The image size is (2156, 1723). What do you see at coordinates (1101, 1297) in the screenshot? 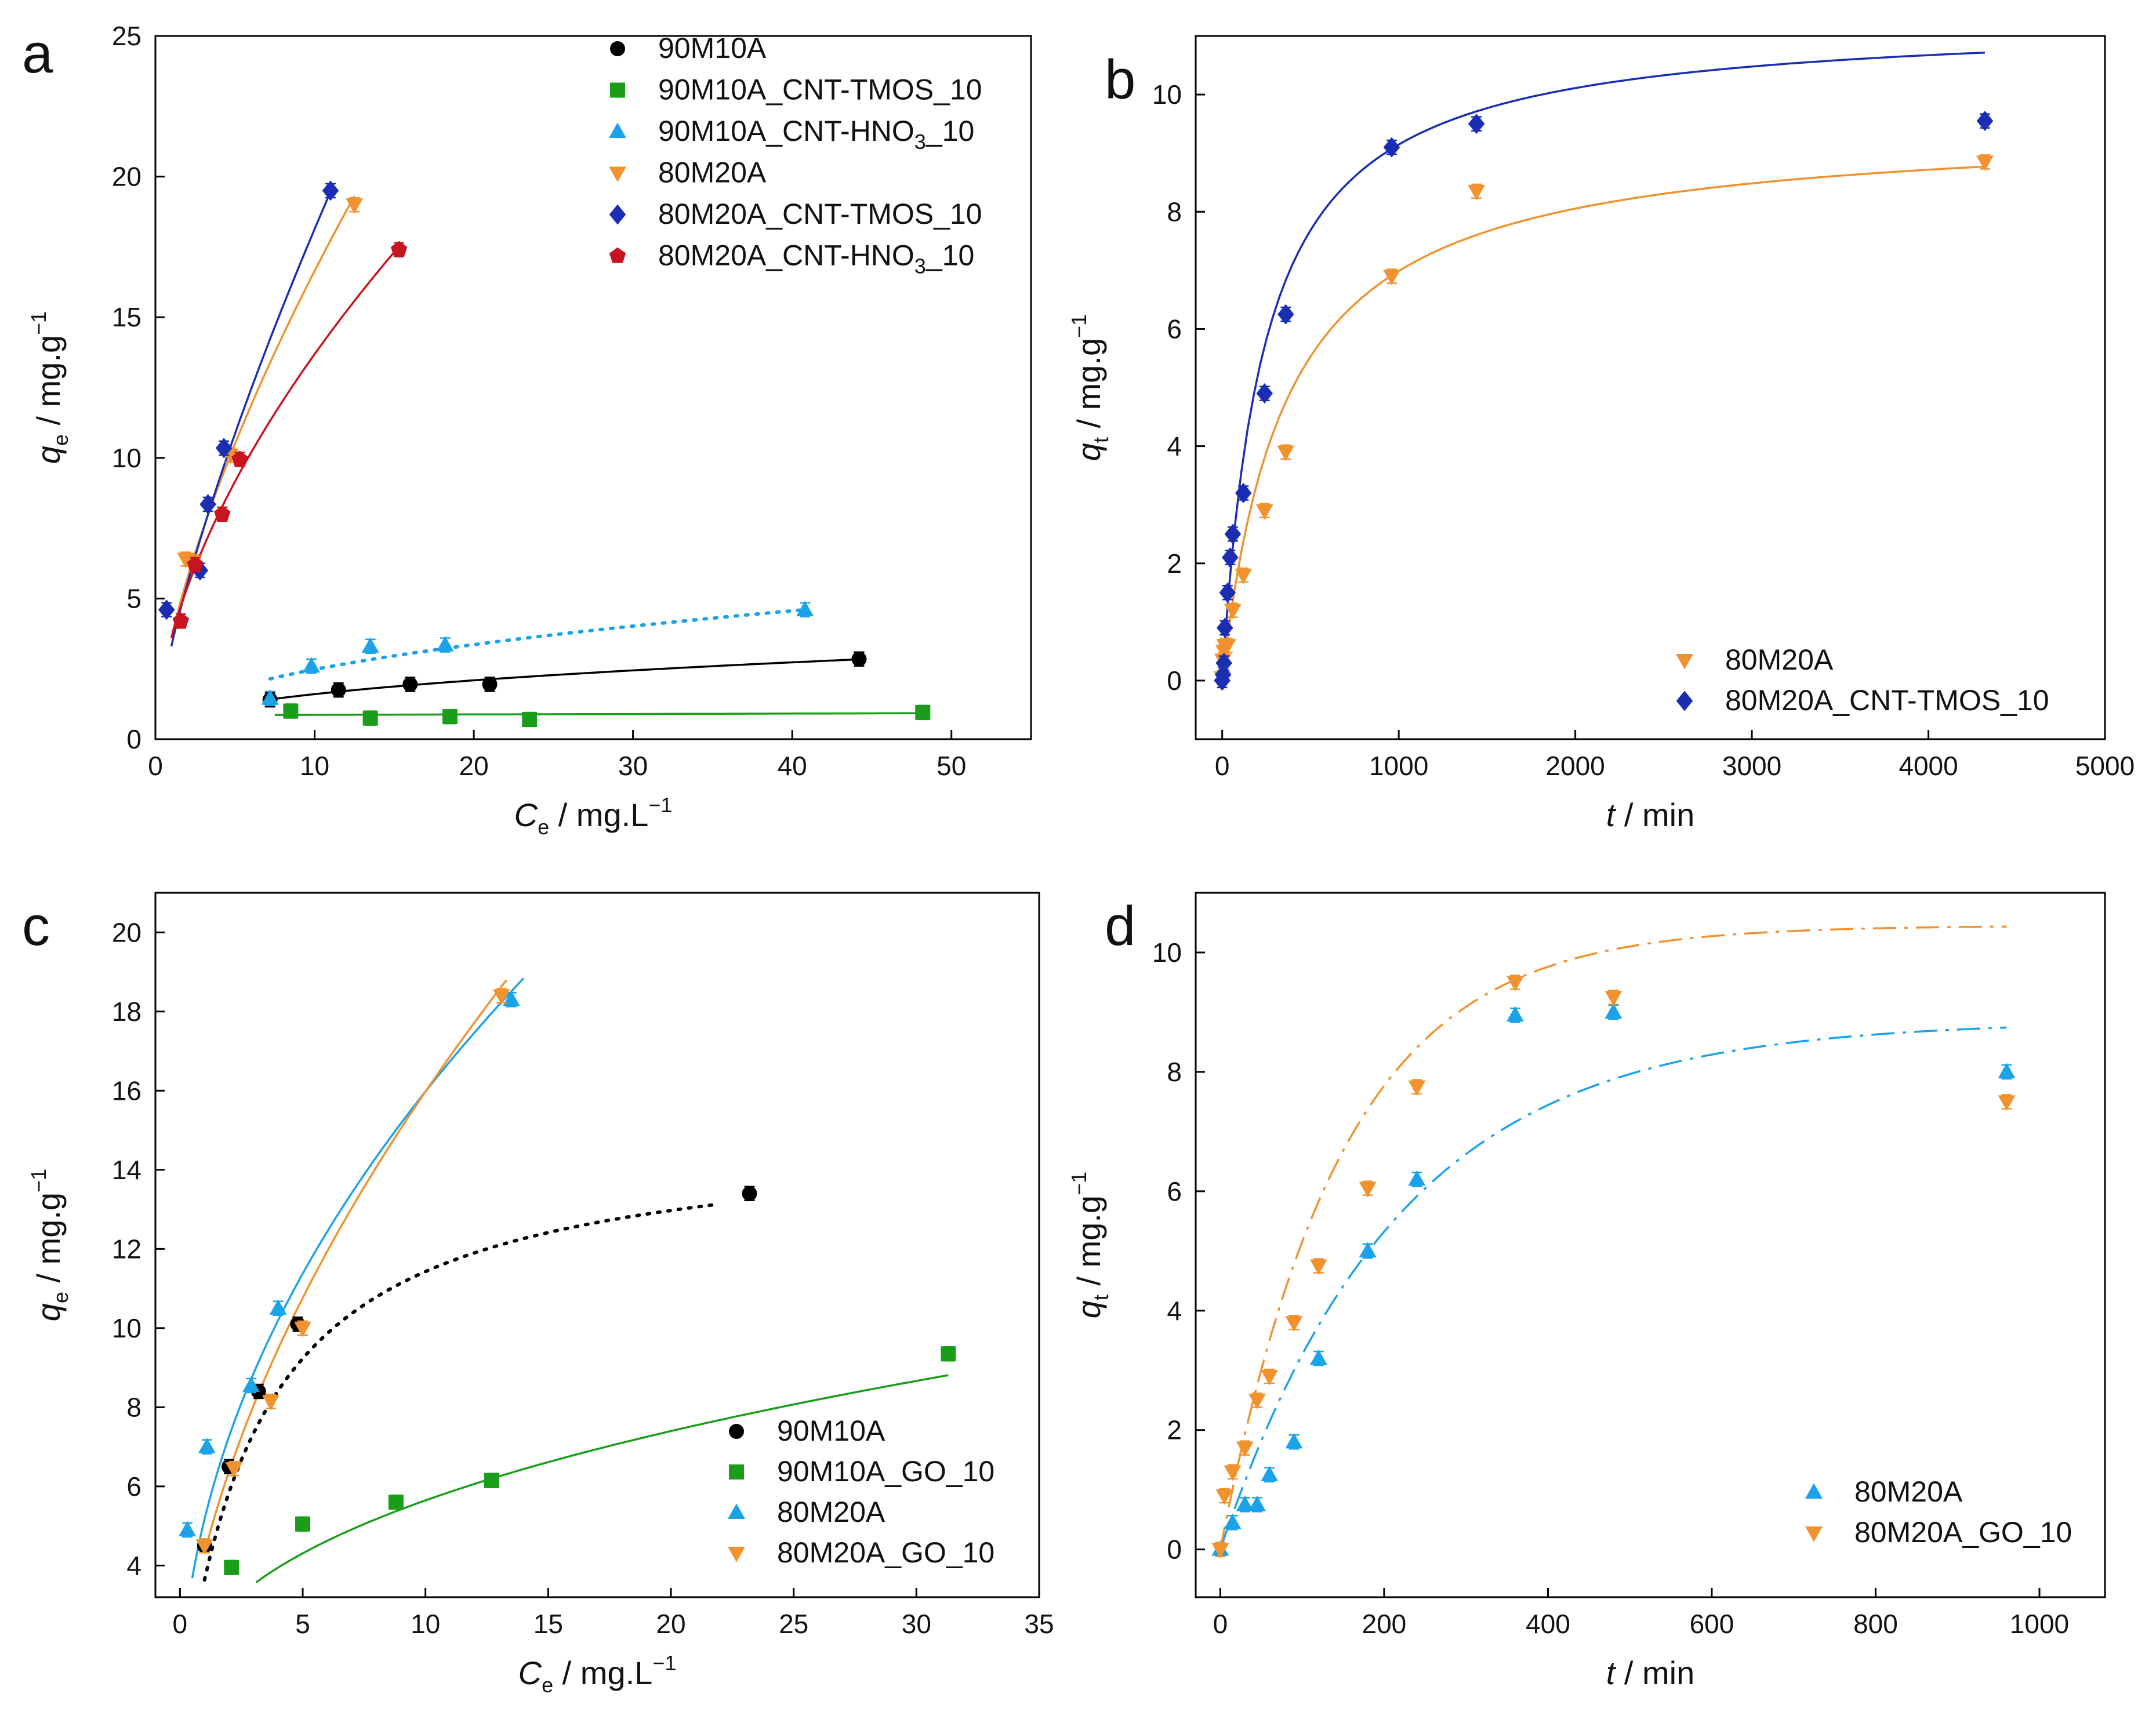
I see `axis-symbol-subscript: t` at bounding box center [1101, 1297].